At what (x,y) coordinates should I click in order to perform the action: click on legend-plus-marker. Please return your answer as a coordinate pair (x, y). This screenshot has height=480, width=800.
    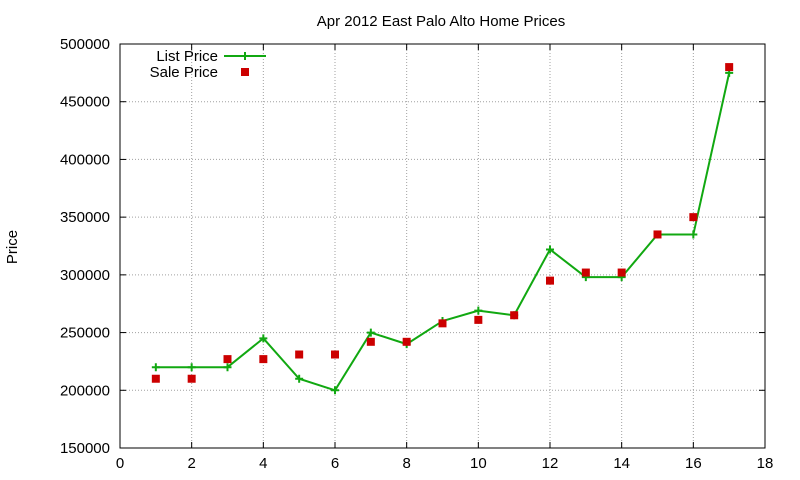
    Looking at the image, I should click on (245, 56).